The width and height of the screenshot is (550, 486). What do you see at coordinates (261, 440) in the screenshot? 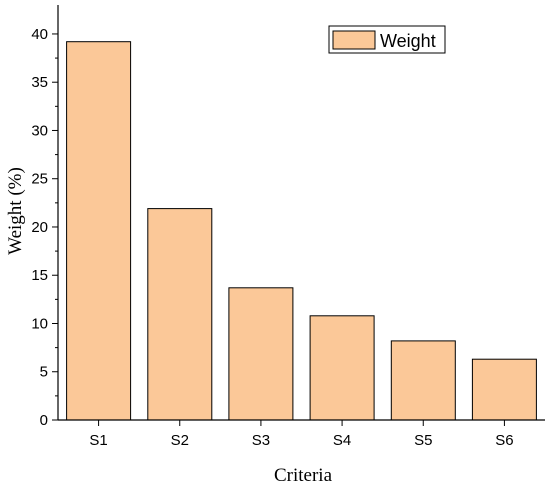
I see `x-tick-label: S3` at bounding box center [261, 440].